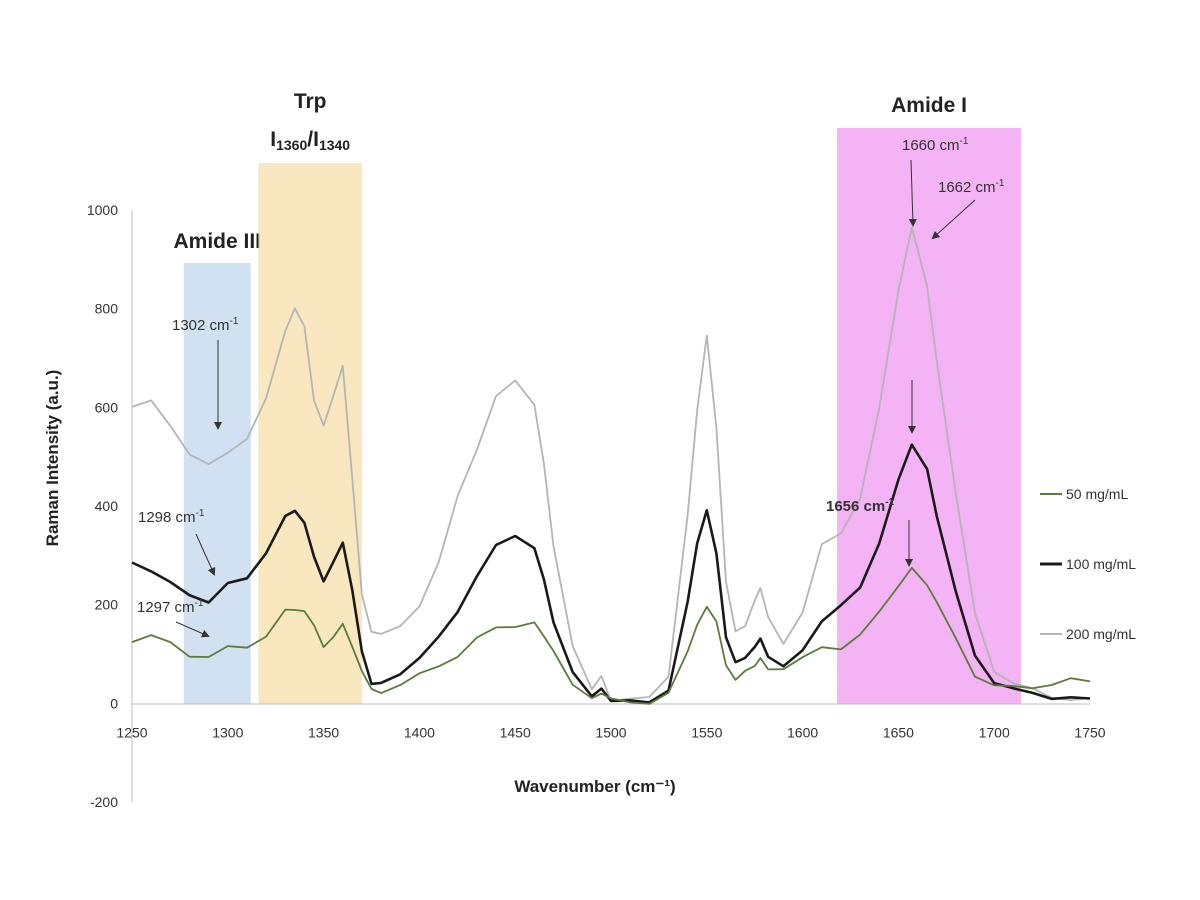  What do you see at coordinates (929, 105) in the screenshot?
I see `region-label-2-0: Amide I` at bounding box center [929, 105].